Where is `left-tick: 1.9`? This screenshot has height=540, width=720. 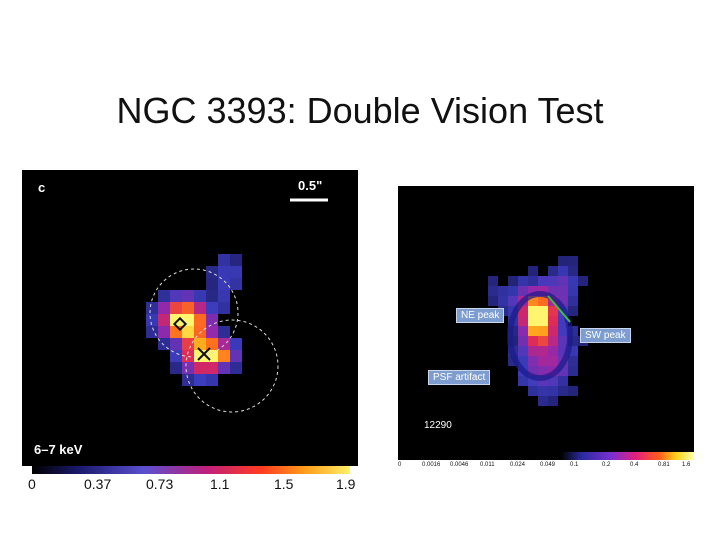 left-tick: 1.9 is located at coordinates (346, 484).